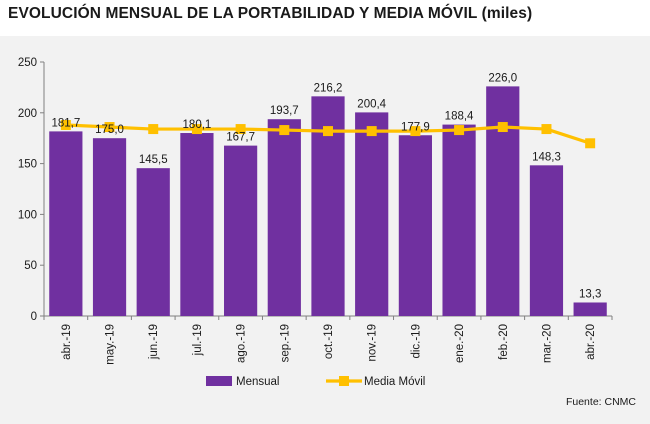  What do you see at coordinates (591, 342) in the screenshot?
I see `x-tick-label: abr.-20` at bounding box center [591, 342].